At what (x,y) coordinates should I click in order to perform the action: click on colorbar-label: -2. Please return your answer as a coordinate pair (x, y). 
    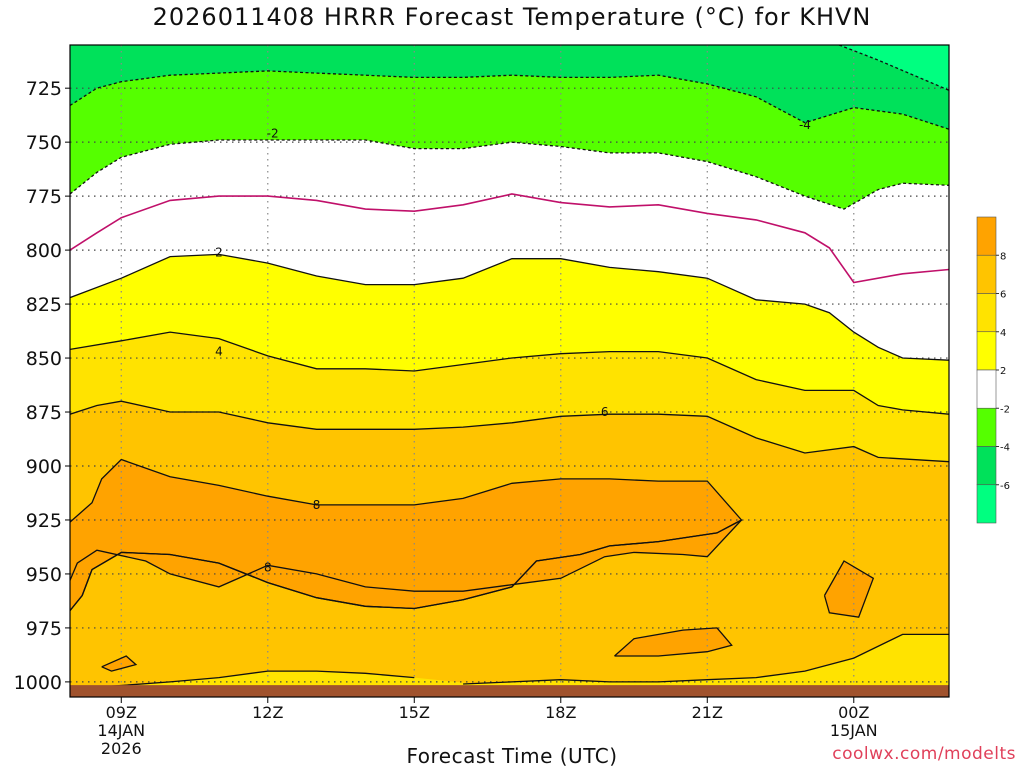
    Looking at the image, I should click on (1005, 409).